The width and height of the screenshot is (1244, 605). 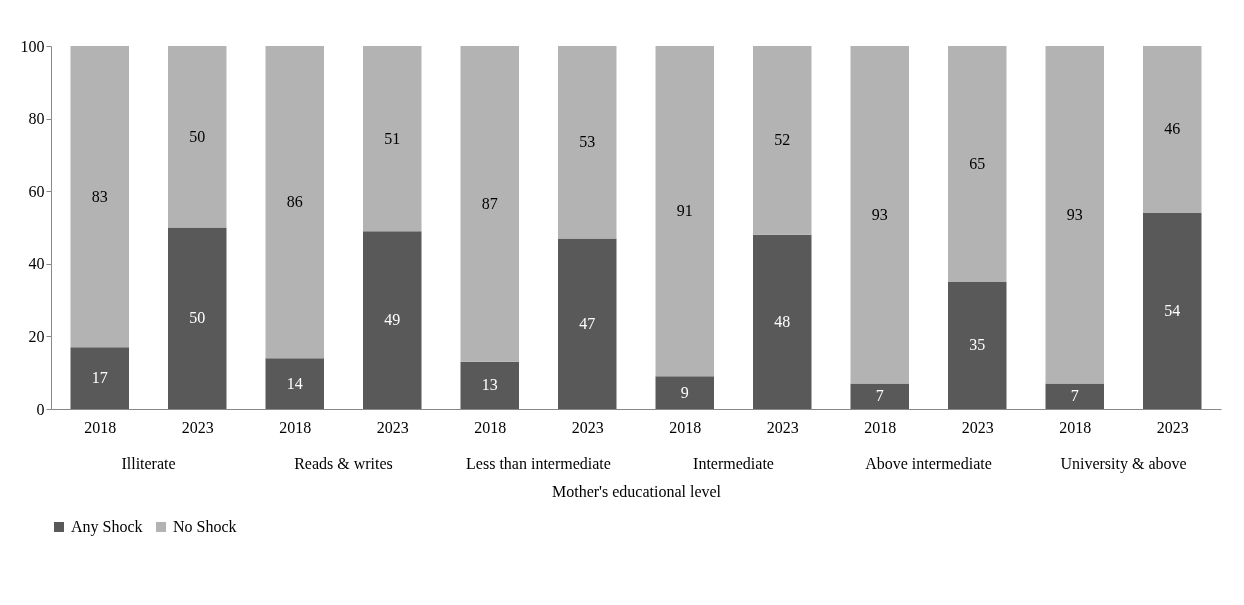 I want to click on data-label: 13, so click(x=489, y=385).